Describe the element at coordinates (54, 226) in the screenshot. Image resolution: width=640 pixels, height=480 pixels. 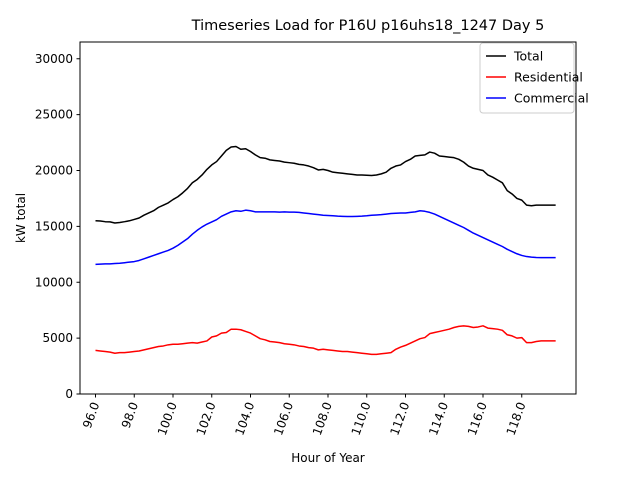
I see `y-tick-label: 15000` at that location.